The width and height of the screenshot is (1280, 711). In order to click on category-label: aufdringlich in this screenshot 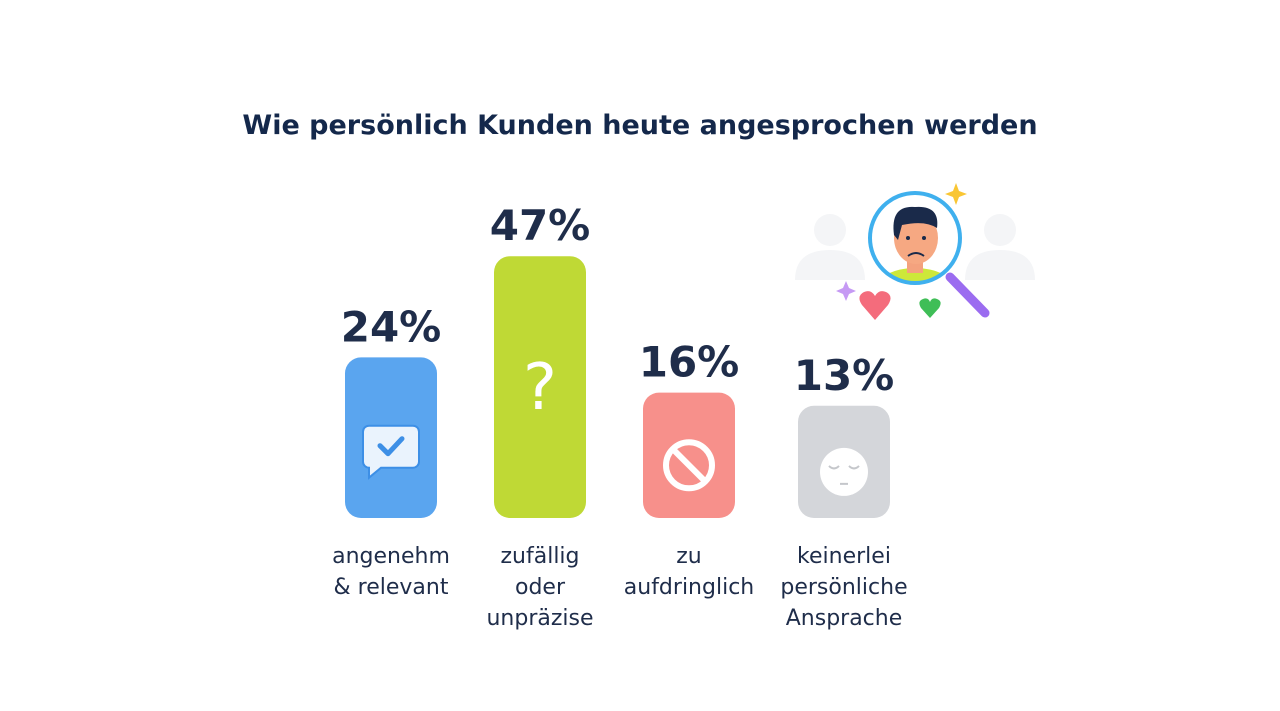, I will do `click(689, 587)`.